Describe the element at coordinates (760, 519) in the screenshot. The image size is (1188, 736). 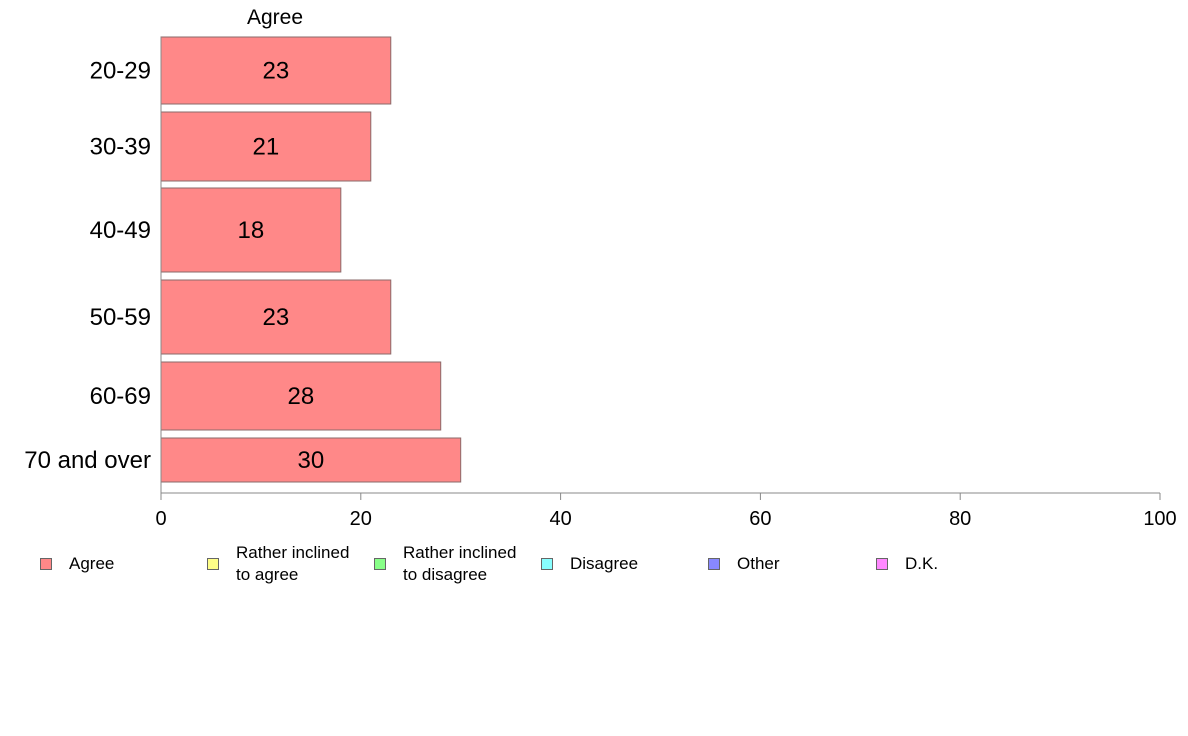
I see `x-tick-label-3: 60` at that location.